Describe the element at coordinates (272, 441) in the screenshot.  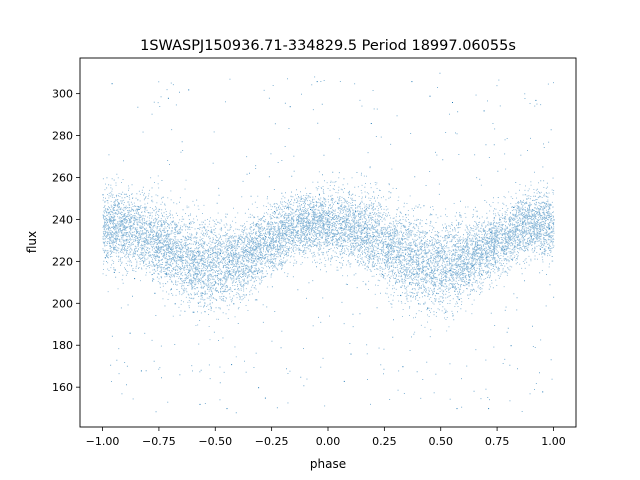
I see `x-tick-label: −0.25` at that location.